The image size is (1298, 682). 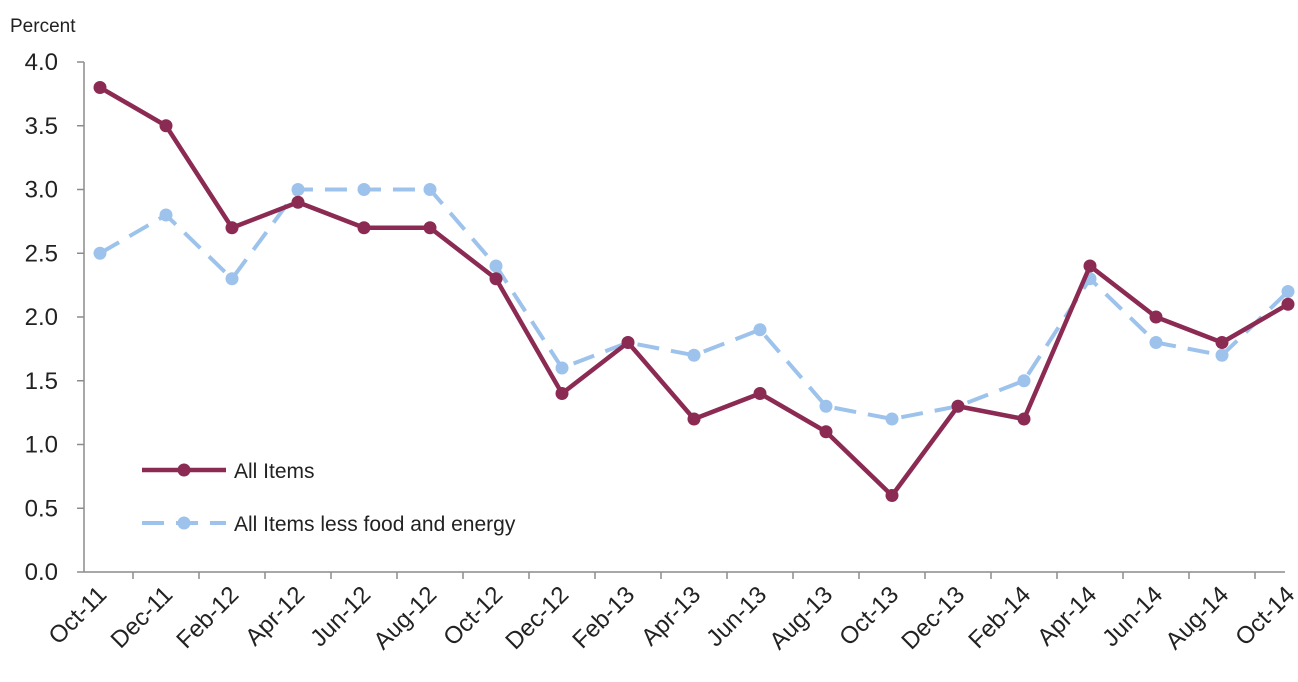 I want to click on x-tick-label: Dec-13, so click(x=933, y=618).